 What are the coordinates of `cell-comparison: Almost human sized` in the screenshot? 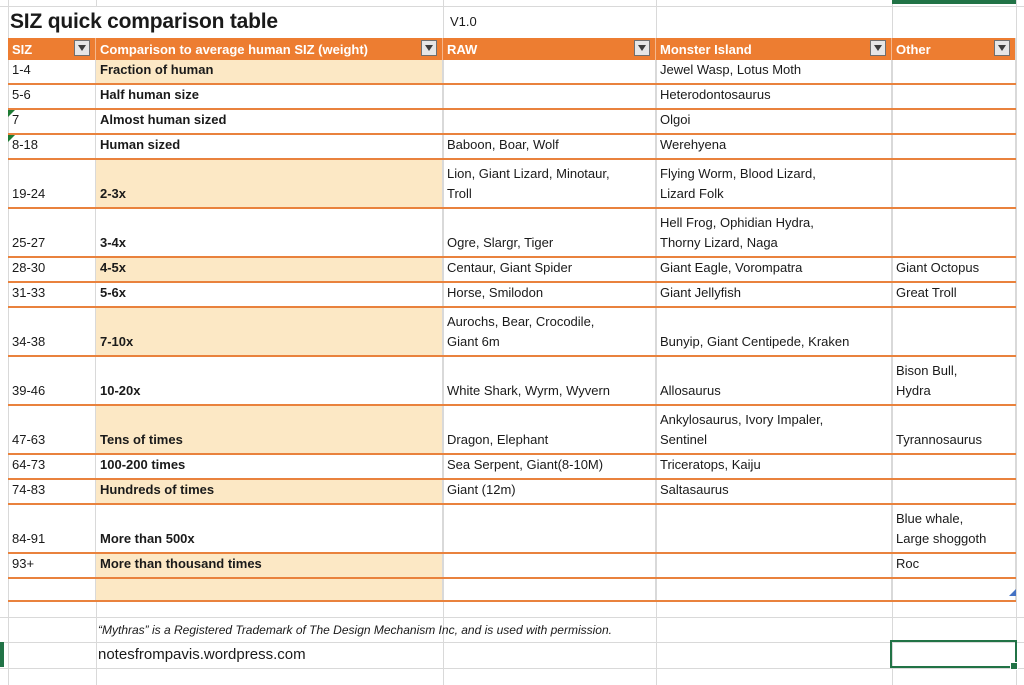 It's located at (269, 121).